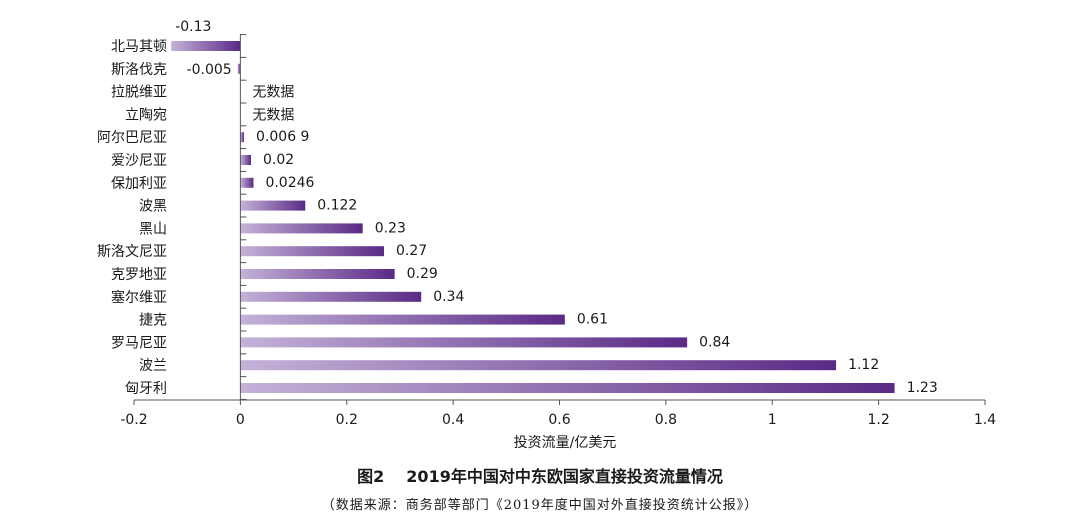  I want to click on data-label: 0.61, so click(592, 320).